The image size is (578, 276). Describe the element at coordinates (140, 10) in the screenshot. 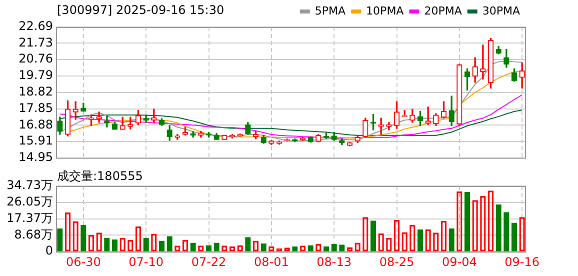

I see `chart-title: [300997] 2025-09-16 15:30` at that location.